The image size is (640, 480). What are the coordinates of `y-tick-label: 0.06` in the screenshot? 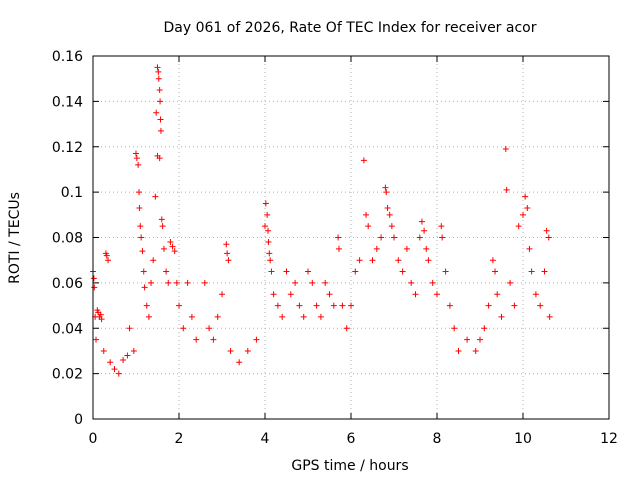 It's located at (67, 284).